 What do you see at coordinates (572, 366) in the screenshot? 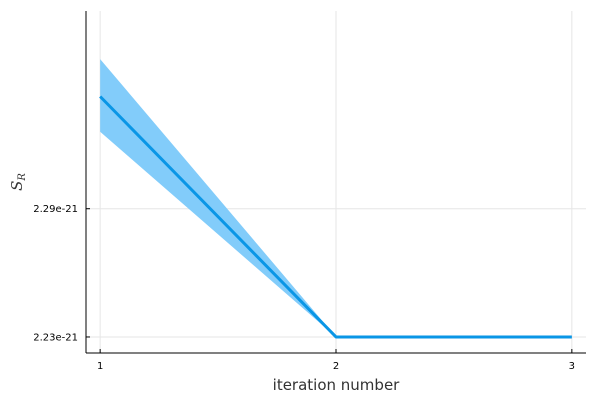
I see `x-tick-label-3: 3` at bounding box center [572, 366].